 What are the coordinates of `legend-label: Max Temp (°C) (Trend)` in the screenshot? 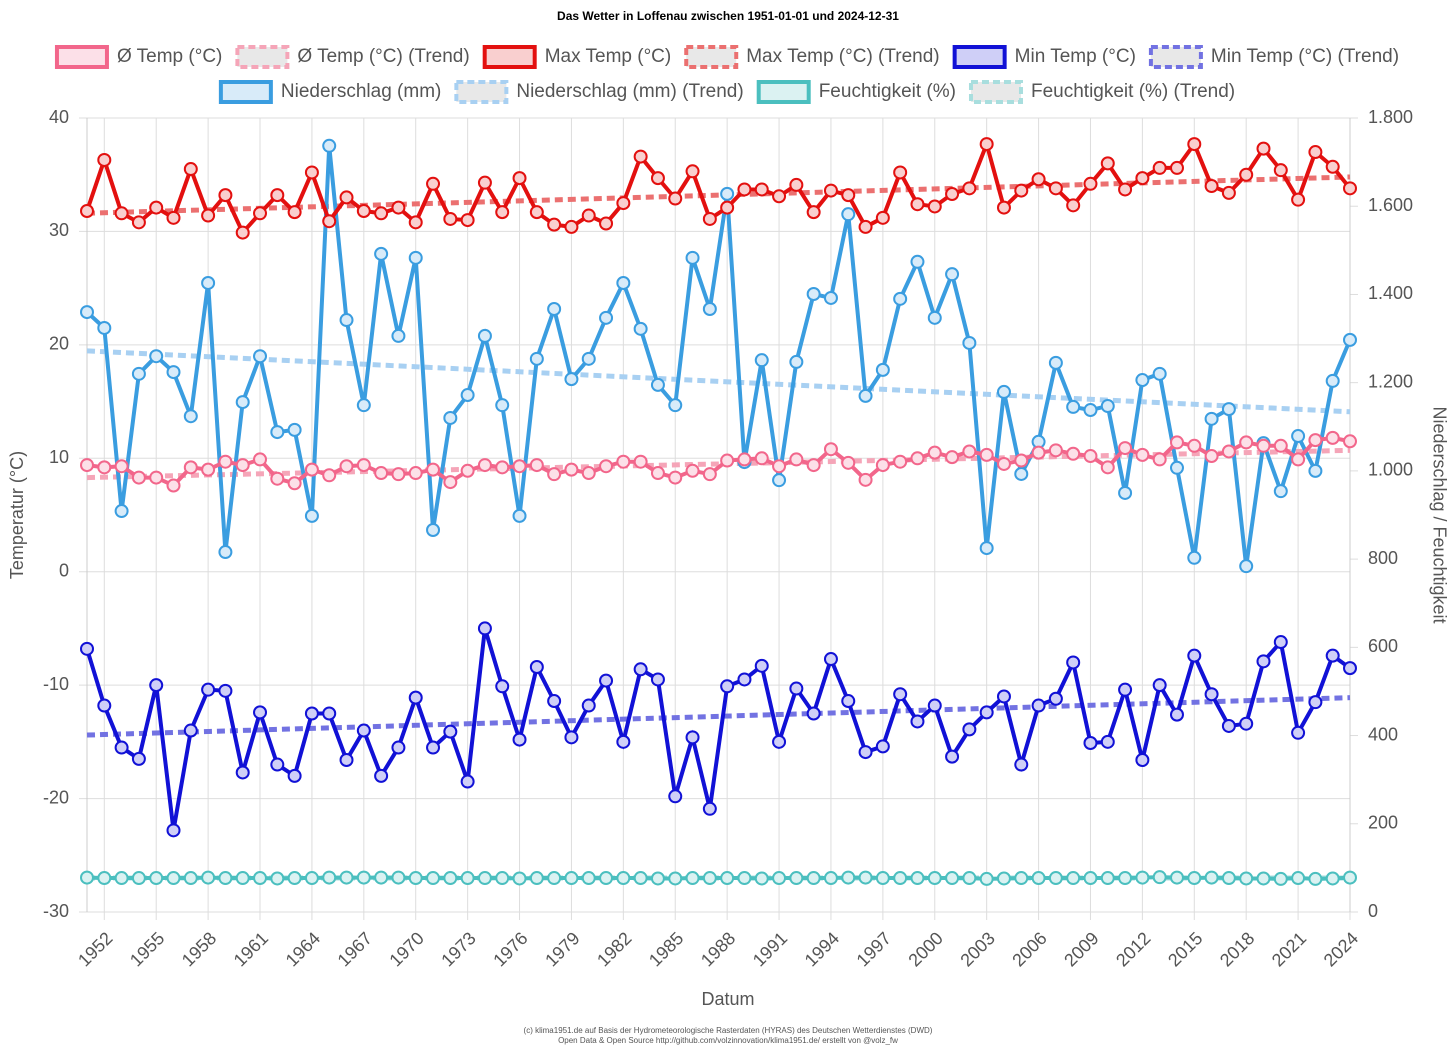 It's located at (842, 56).